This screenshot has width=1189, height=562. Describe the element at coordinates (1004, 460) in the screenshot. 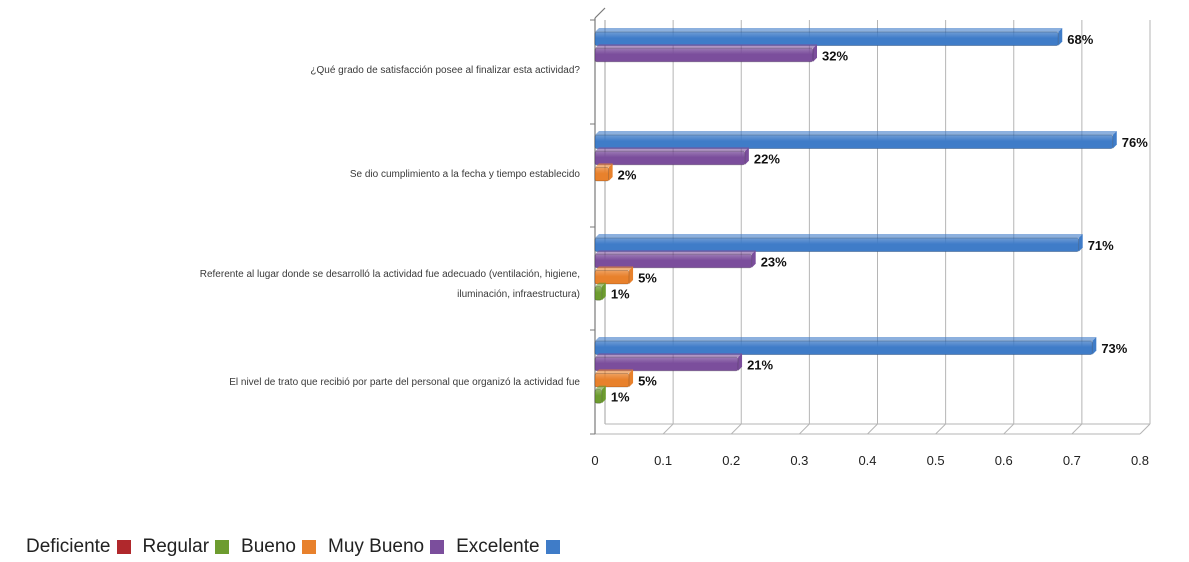

I see `x-tick-label: 0.6` at that location.